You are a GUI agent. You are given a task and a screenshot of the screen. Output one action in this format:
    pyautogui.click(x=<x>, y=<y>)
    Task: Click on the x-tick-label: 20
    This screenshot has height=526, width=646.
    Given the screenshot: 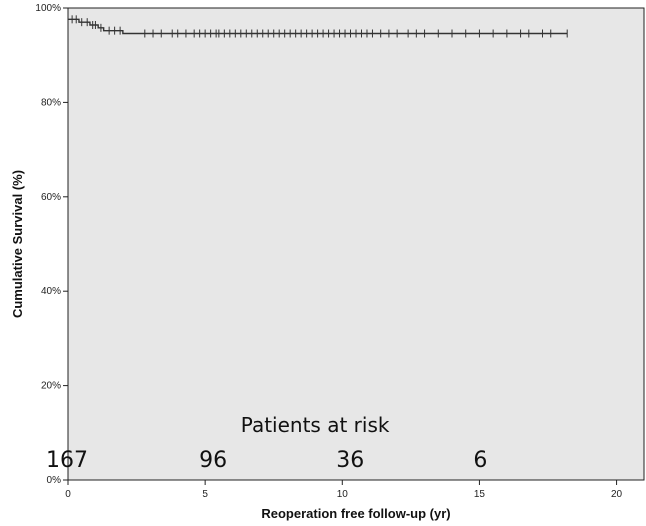 What is the action you would take?
    pyautogui.click(x=617, y=494)
    